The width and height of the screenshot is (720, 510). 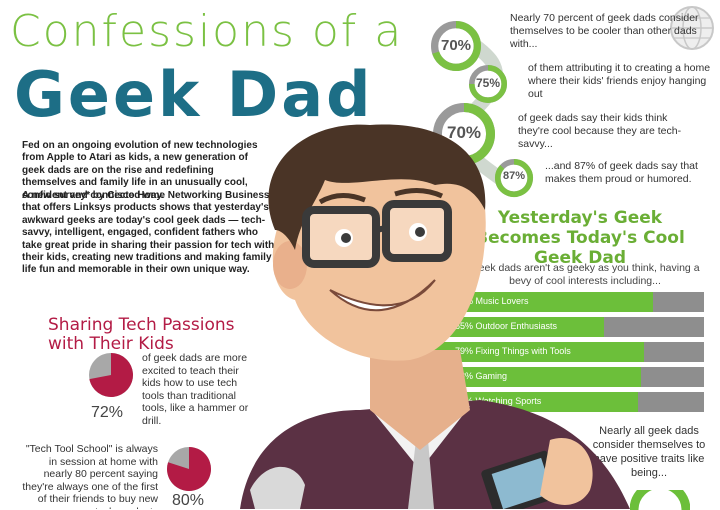 What do you see at coordinates (692, 28) in the screenshot?
I see `globe-icon` at bounding box center [692, 28].